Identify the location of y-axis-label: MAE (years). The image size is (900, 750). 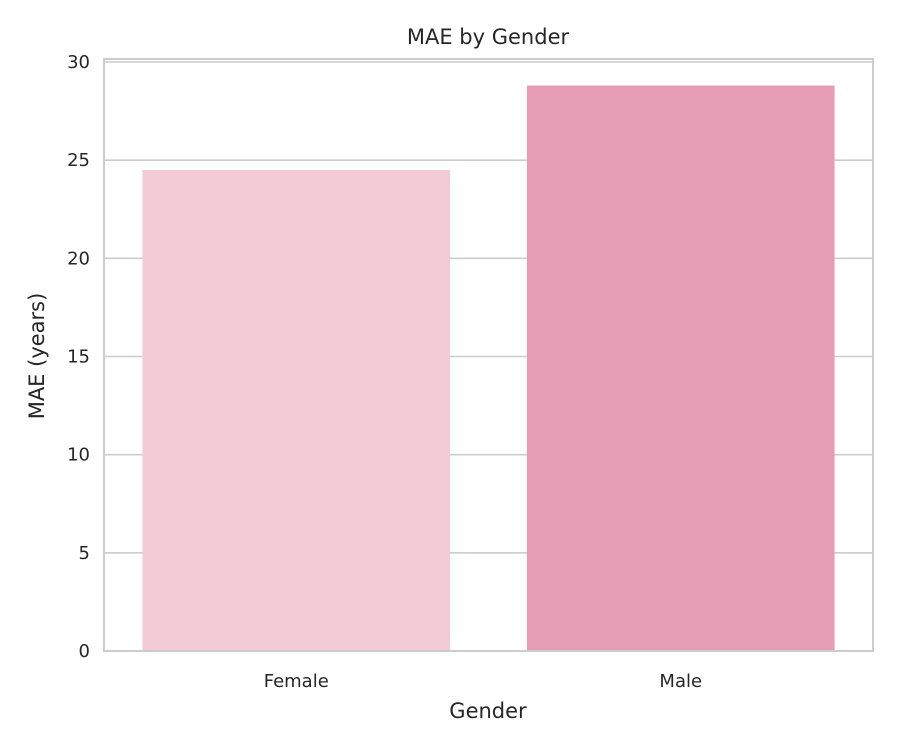
(37, 356).